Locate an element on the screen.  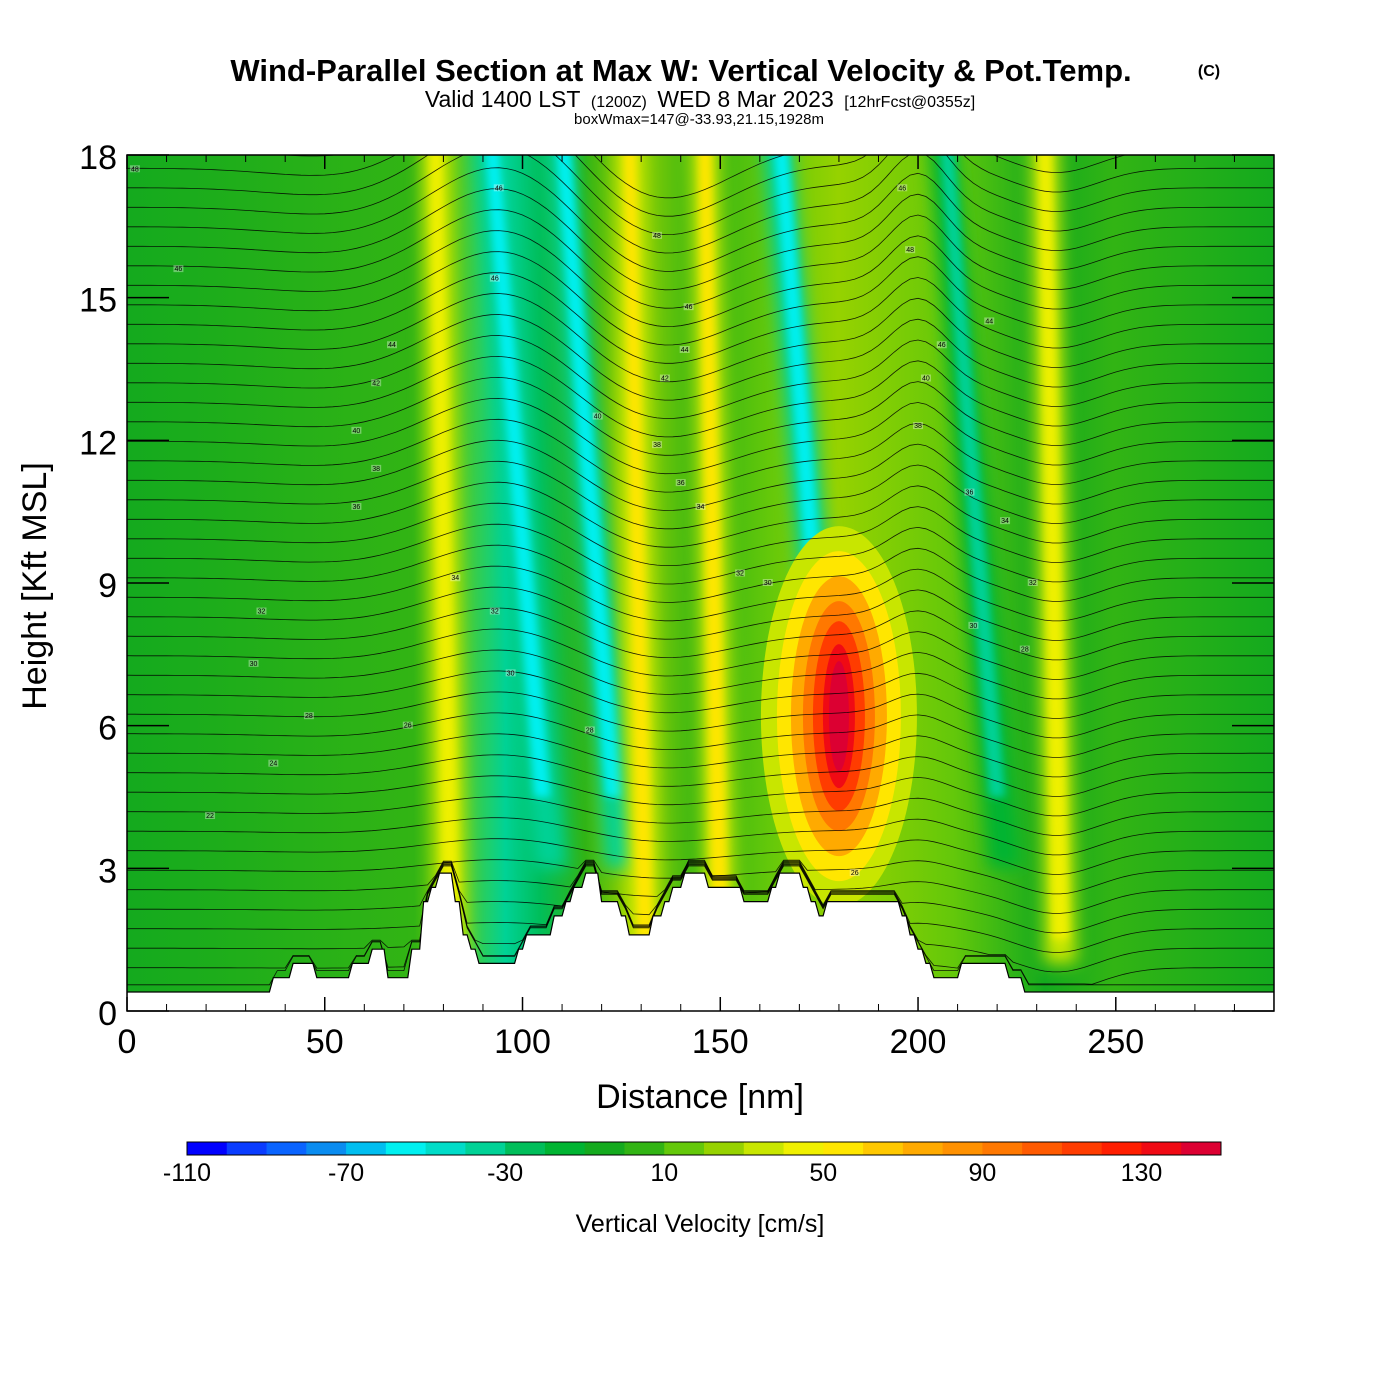
colorbar-tick-label: 90 is located at coordinates (982, 1173).